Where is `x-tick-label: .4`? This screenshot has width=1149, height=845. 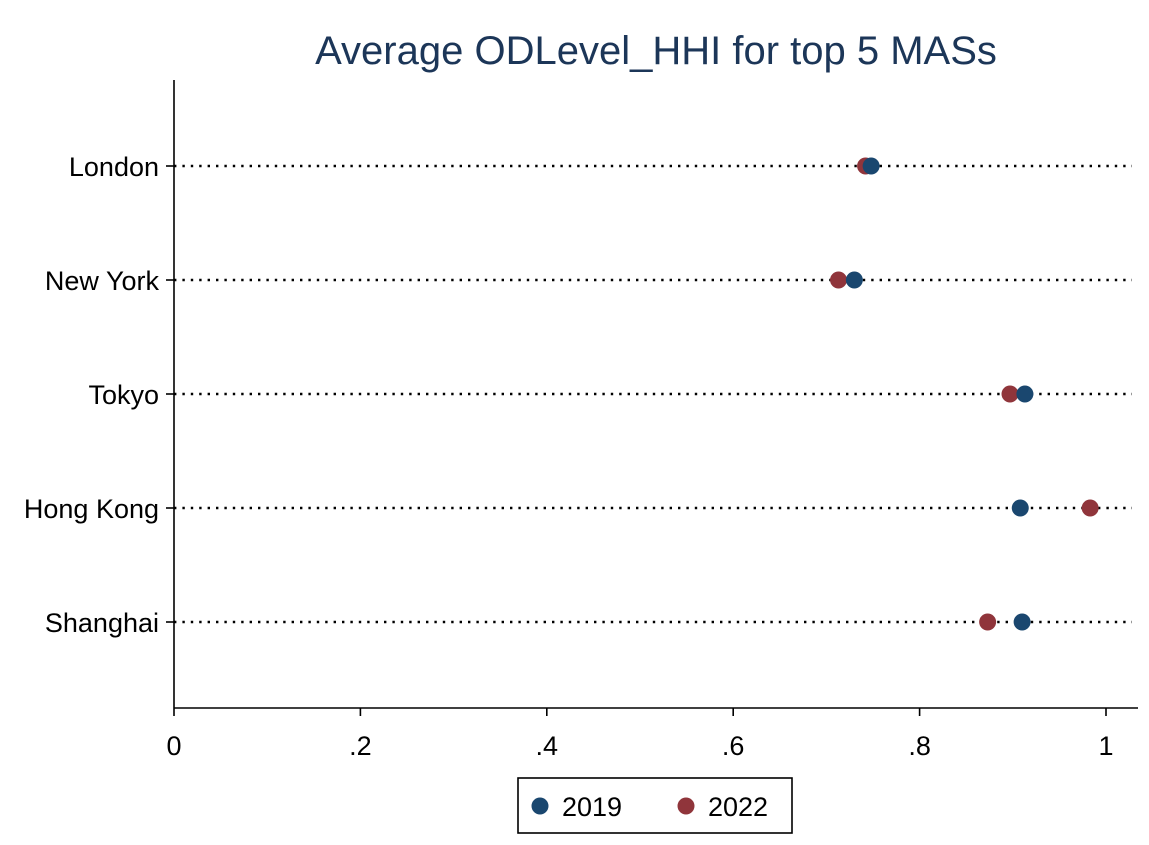 x-tick-label: .4 is located at coordinates (547, 746).